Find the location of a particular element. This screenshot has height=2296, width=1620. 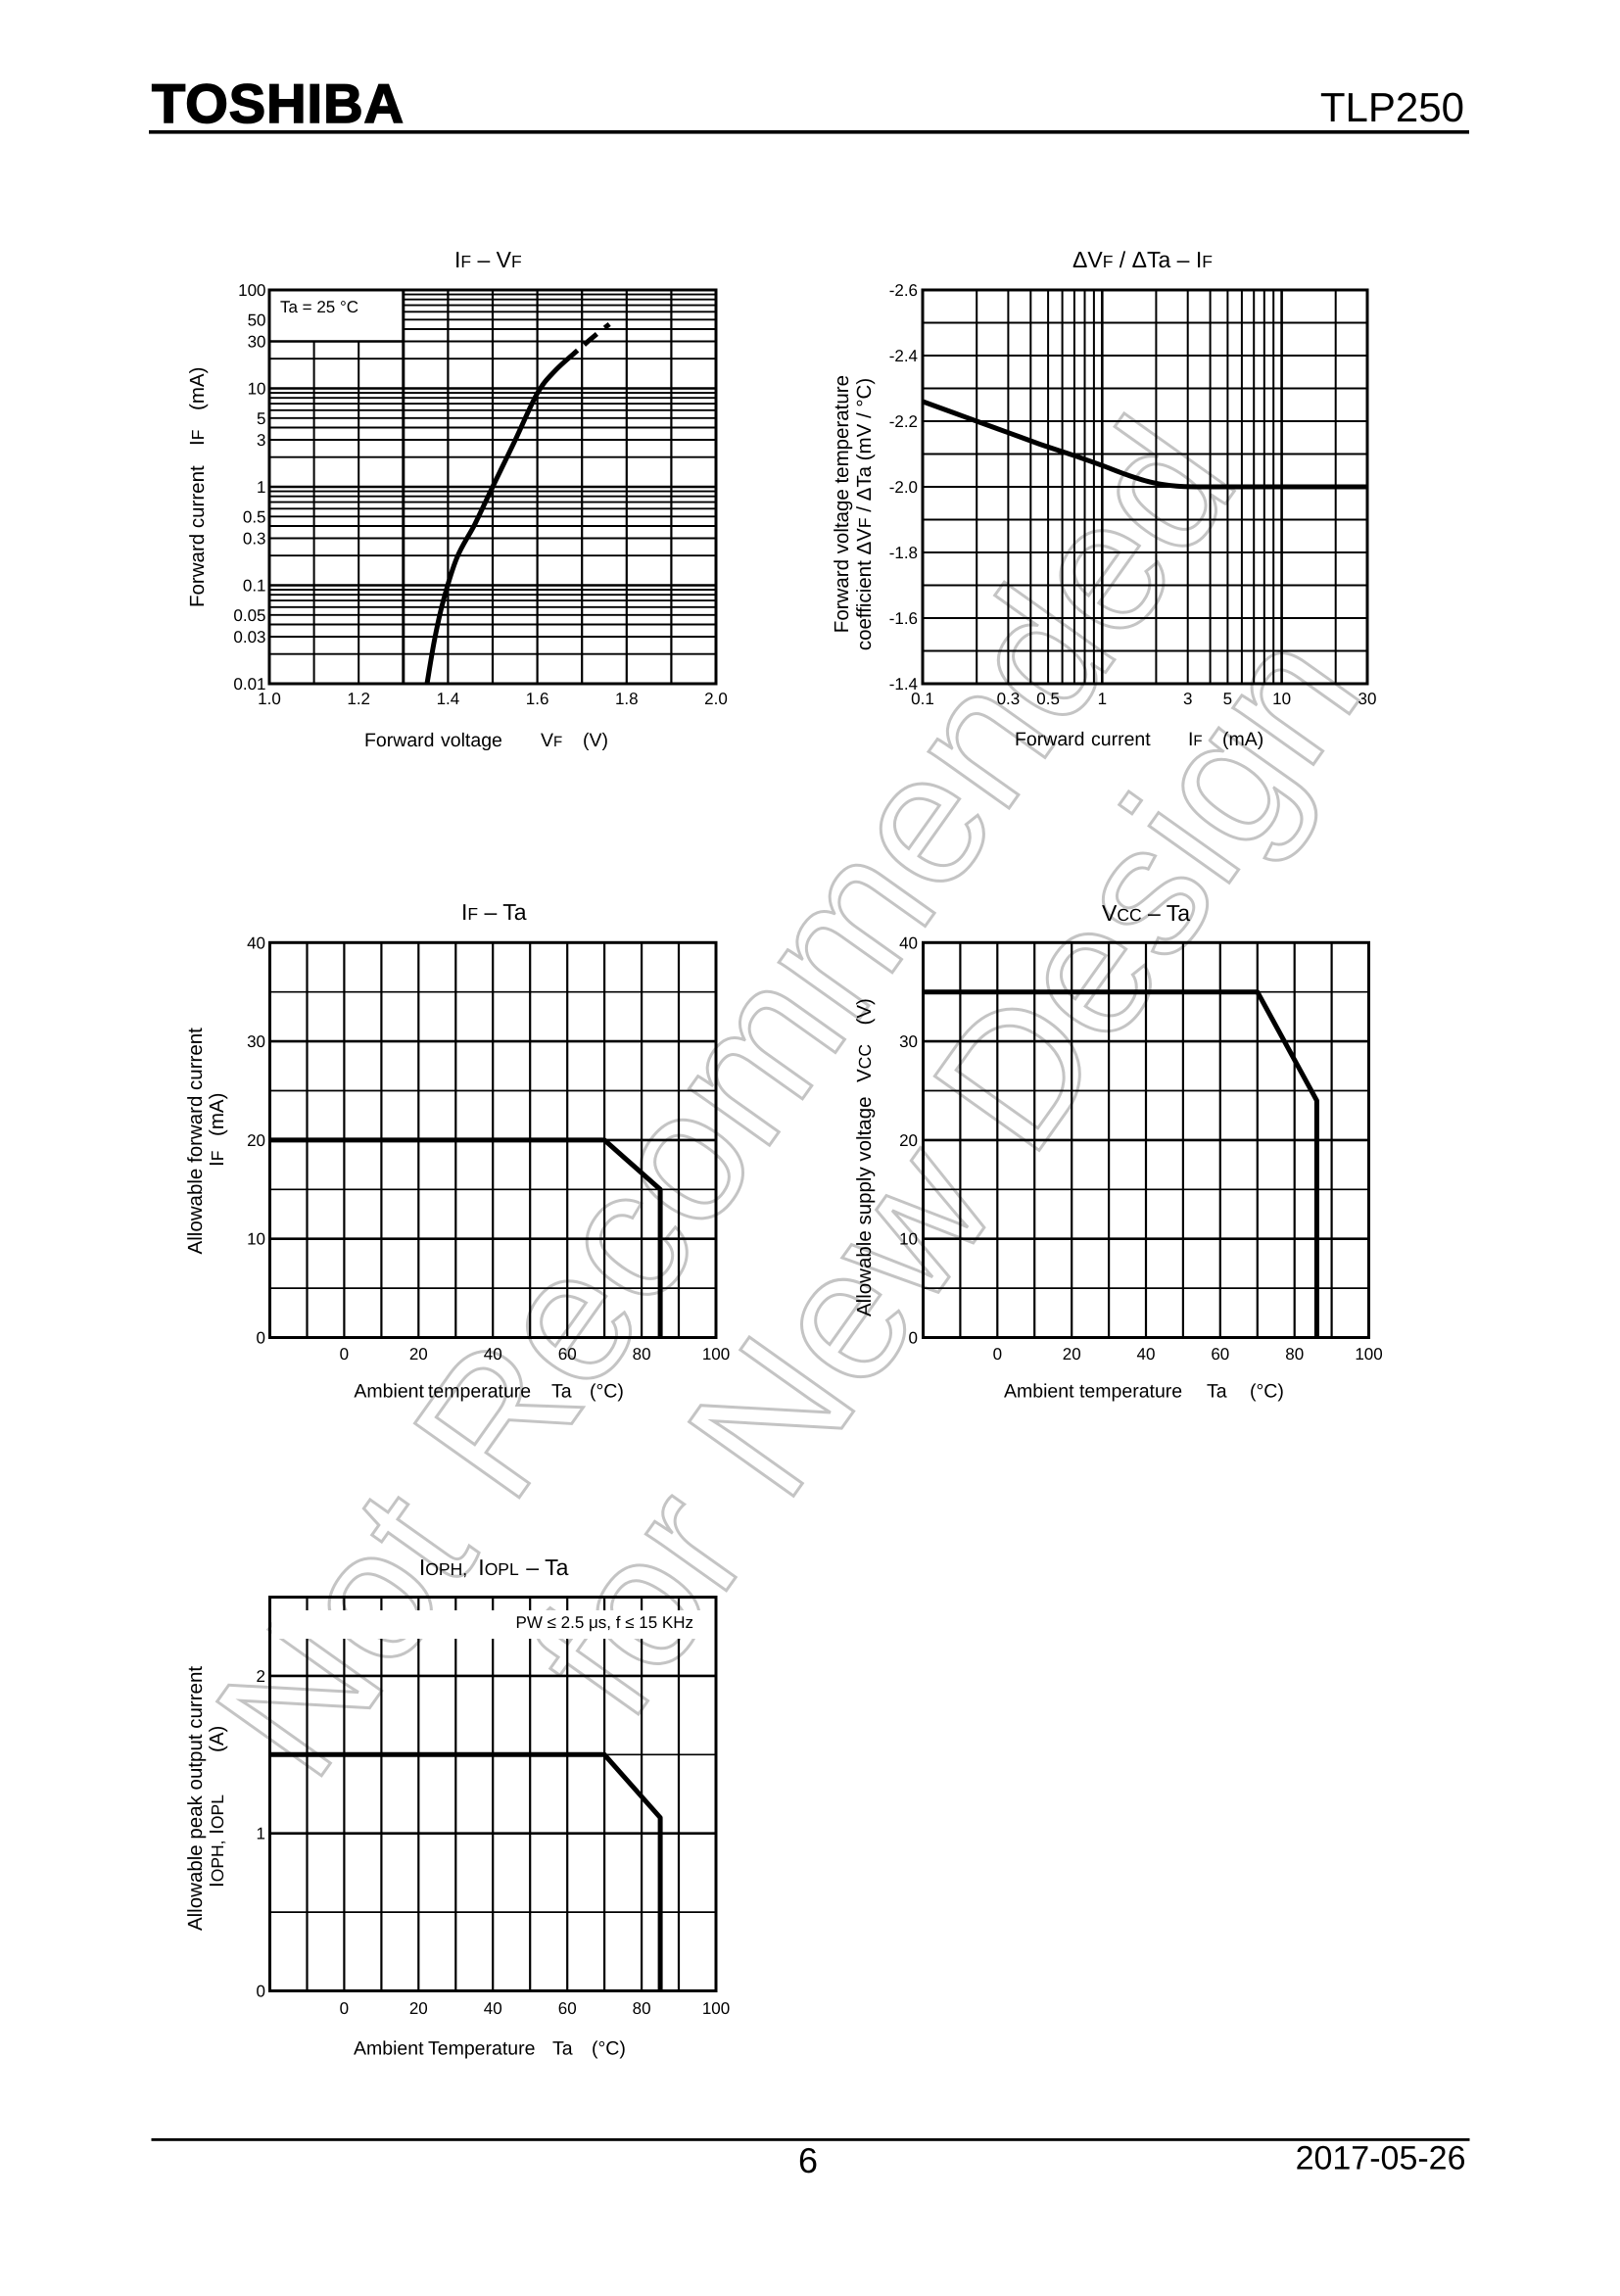

svg-text:coefficient ΔVF / ΔTa (mV /: coefficient ΔVF / ΔTa (mV / °C) is located at coordinates (864, 514).